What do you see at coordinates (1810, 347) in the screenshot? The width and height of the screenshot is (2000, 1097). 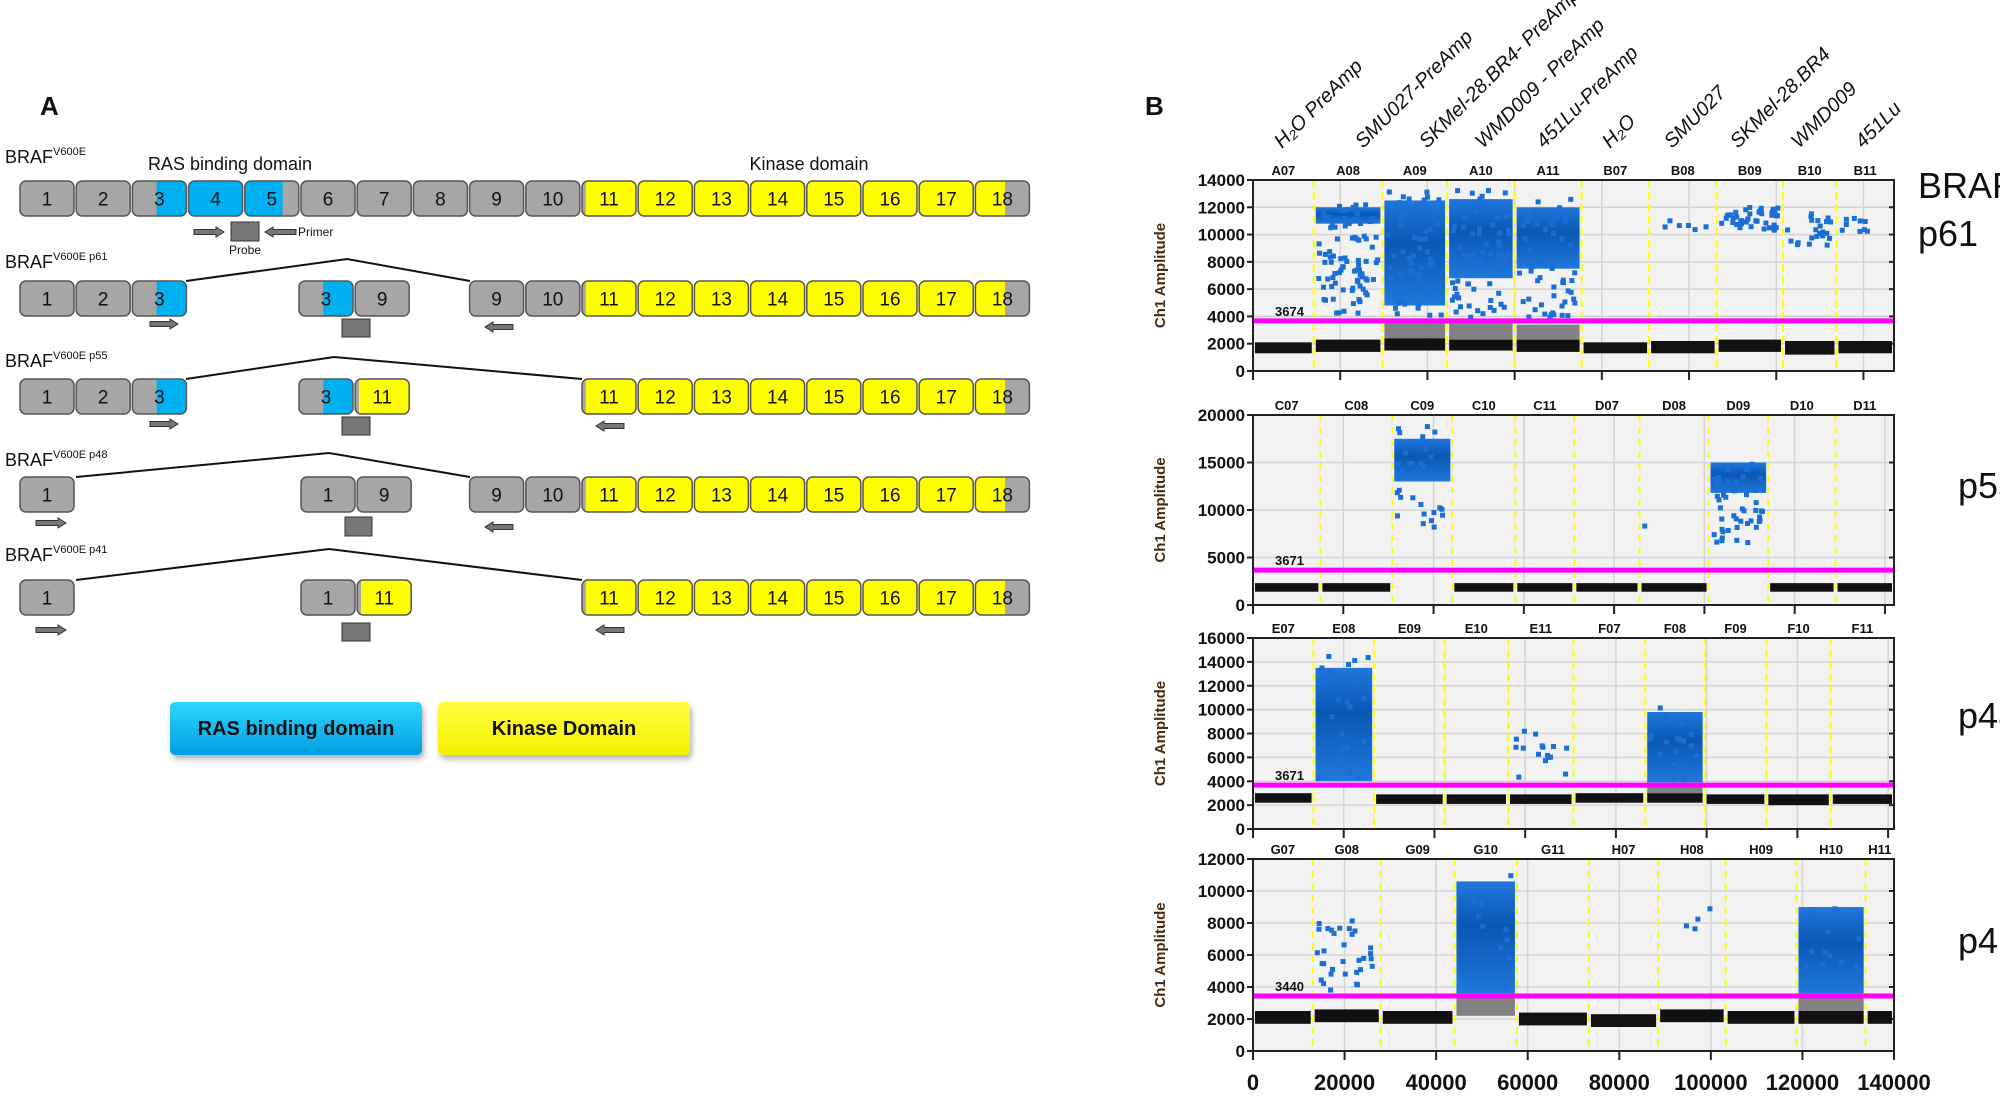 I see `negative-droplet-cluster` at bounding box center [1810, 347].